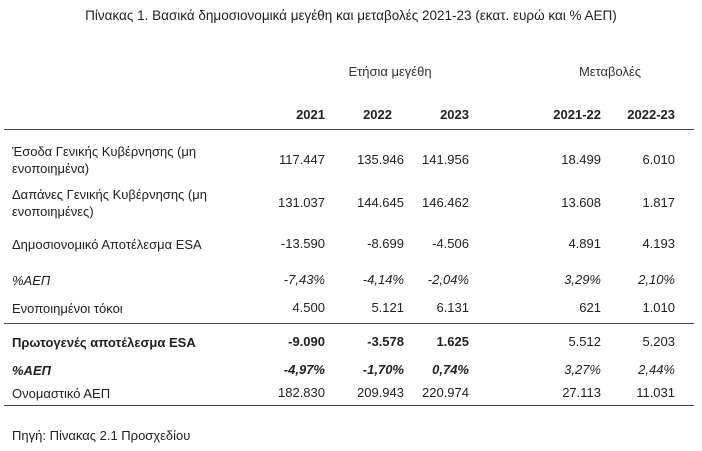  What do you see at coordinates (385, 341) in the screenshot?
I see `cell-2022: -3.578` at bounding box center [385, 341].